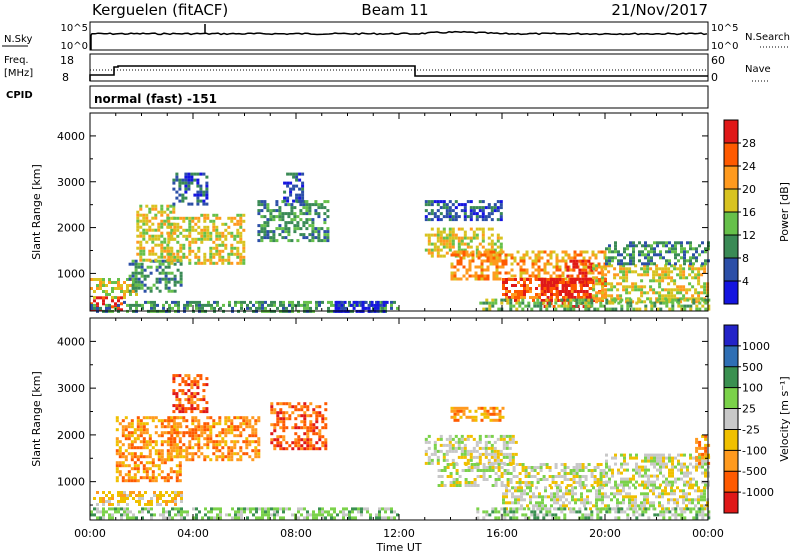  What do you see at coordinates (731, 132) in the screenshot?
I see `power-colorbar-swatch` at bounding box center [731, 132].